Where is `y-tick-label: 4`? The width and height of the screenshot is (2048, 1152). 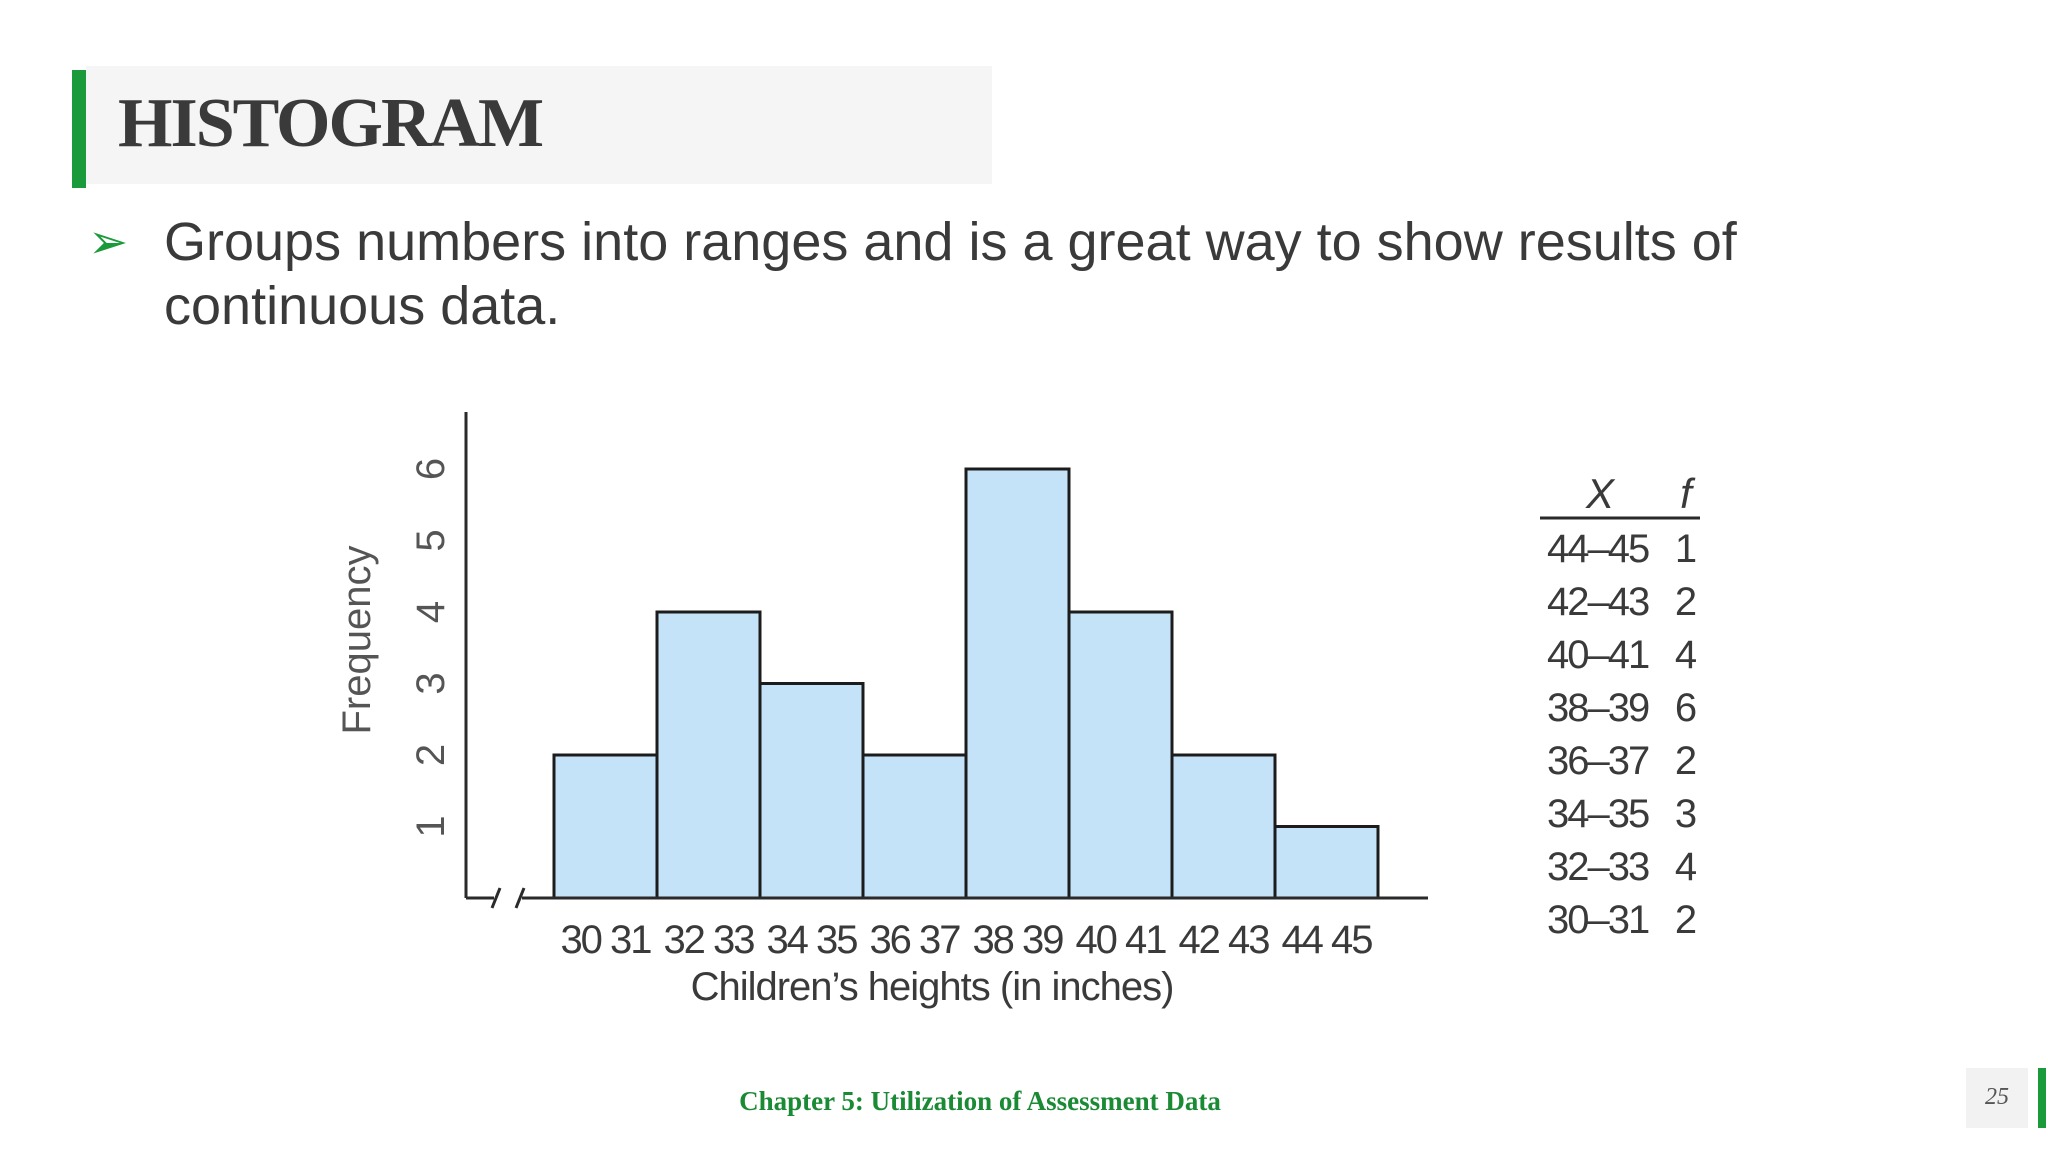 y-tick-label: 4 is located at coordinates (431, 612).